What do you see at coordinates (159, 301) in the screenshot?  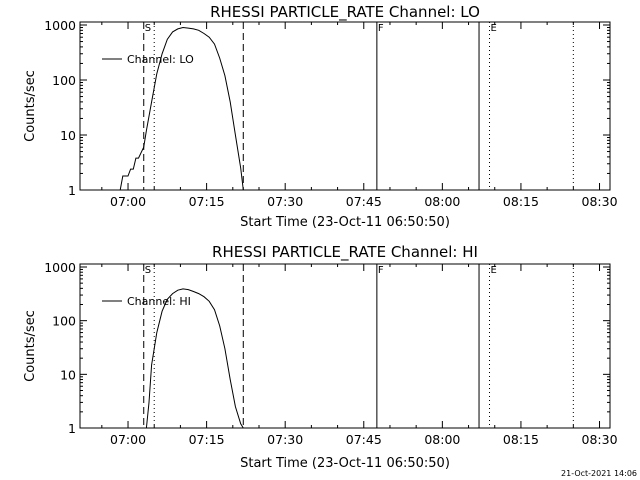 I see `legend-label: Channel: HI` at bounding box center [159, 301].